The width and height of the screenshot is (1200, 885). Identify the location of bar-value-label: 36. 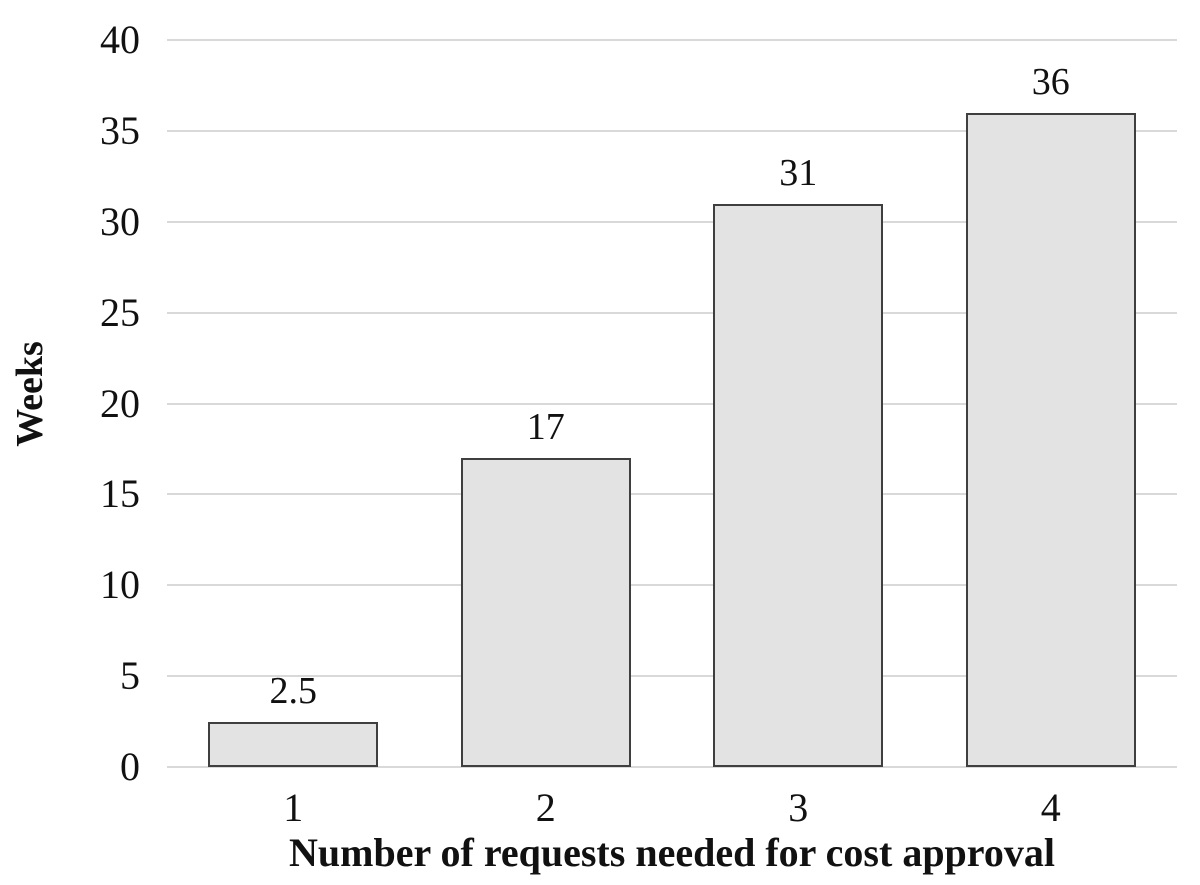
(1050, 81).